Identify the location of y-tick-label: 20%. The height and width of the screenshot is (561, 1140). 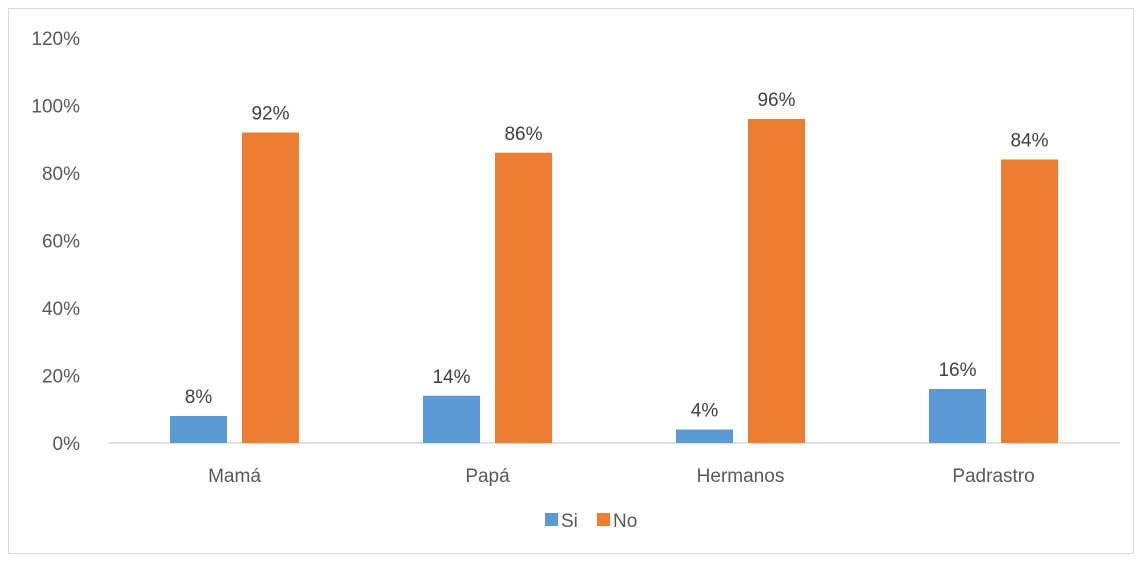
(61, 377).